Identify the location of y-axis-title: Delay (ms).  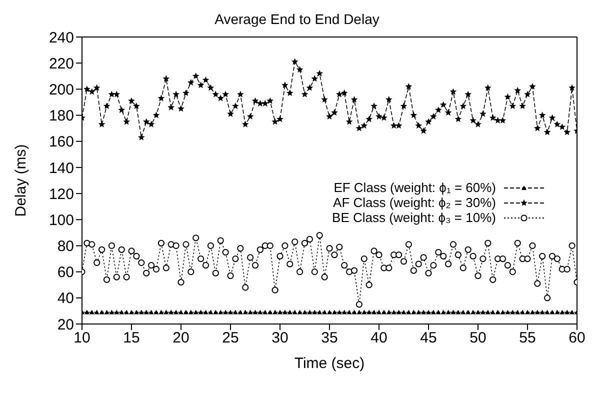
(21, 180).